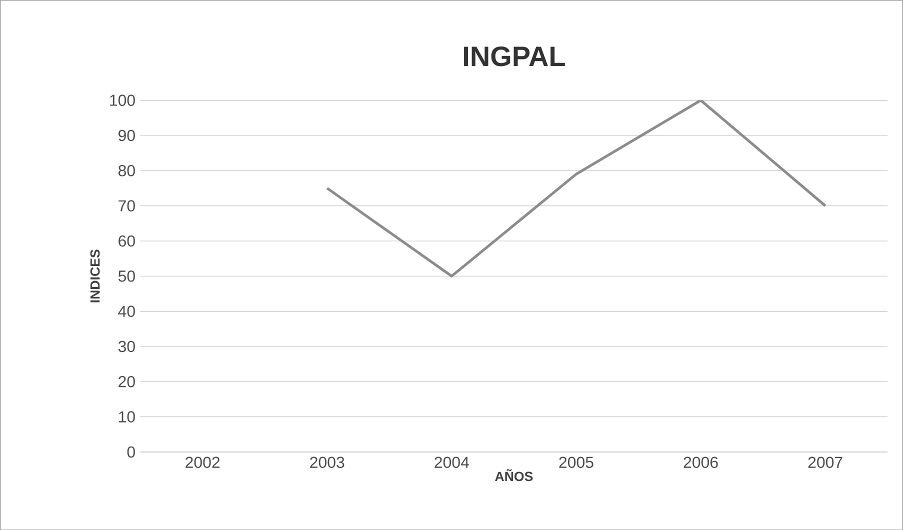 The width and height of the screenshot is (903, 530). What do you see at coordinates (327, 462) in the screenshot?
I see `x-tick-label: 2003` at bounding box center [327, 462].